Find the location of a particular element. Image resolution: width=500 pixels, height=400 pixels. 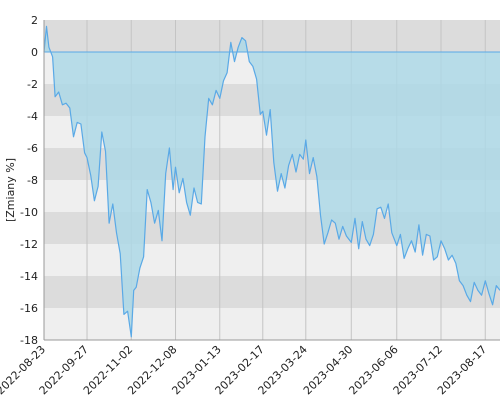

y-tick-label: -18 is located at coordinates (29, 340).